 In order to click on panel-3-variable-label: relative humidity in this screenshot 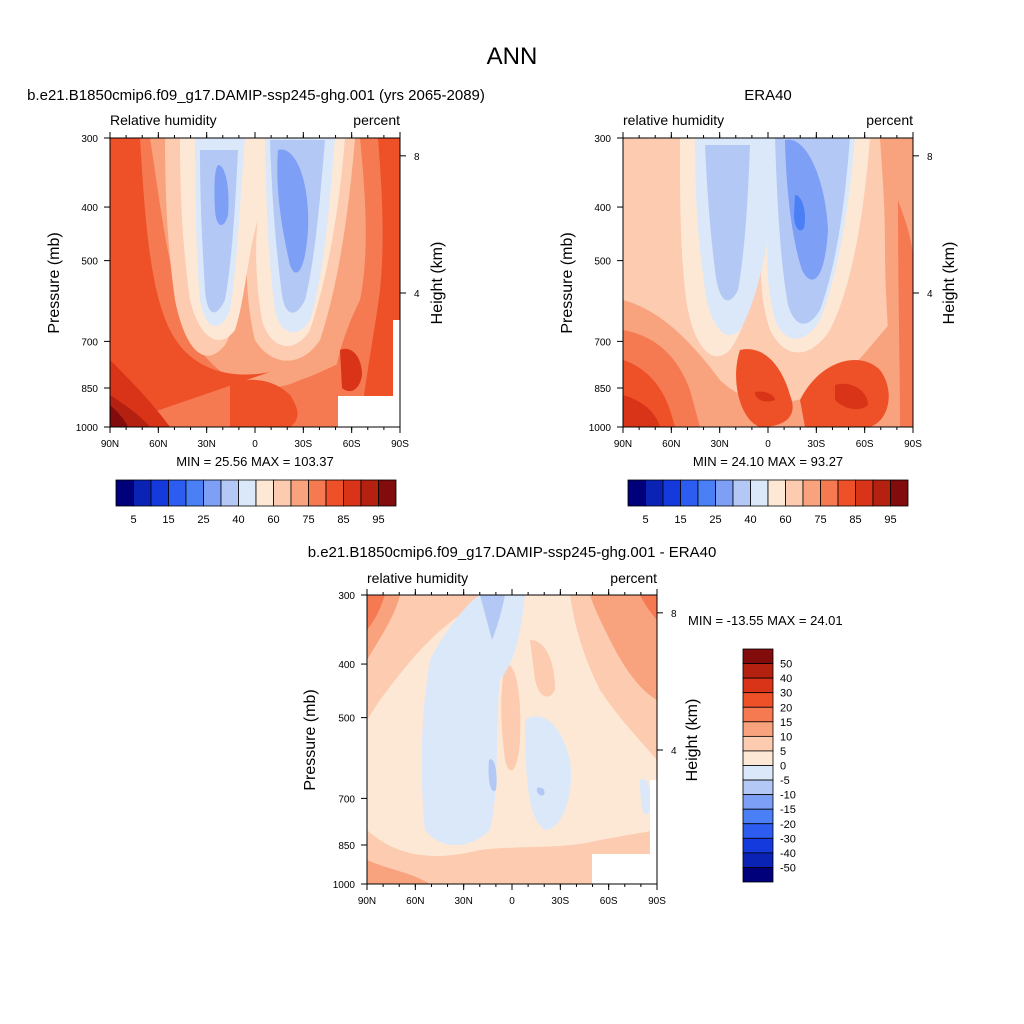, I will do `click(418, 578)`.